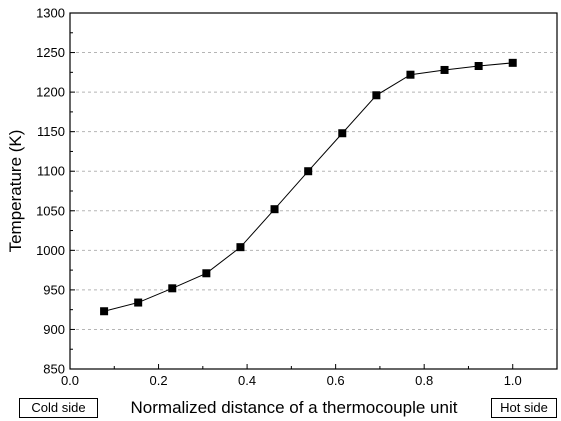 The height and width of the screenshot is (421, 561). Describe the element at coordinates (50, 92) in the screenshot. I see `y-tick-label: 1200` at that location.